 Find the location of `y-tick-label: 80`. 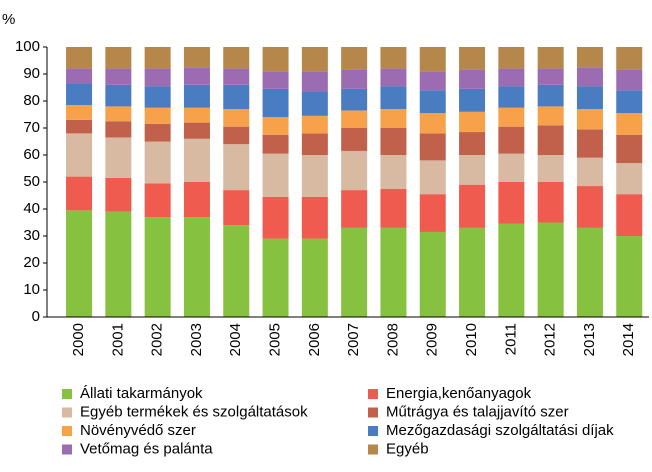

y-tick-label: 80 is located at coordinates (31, 100).